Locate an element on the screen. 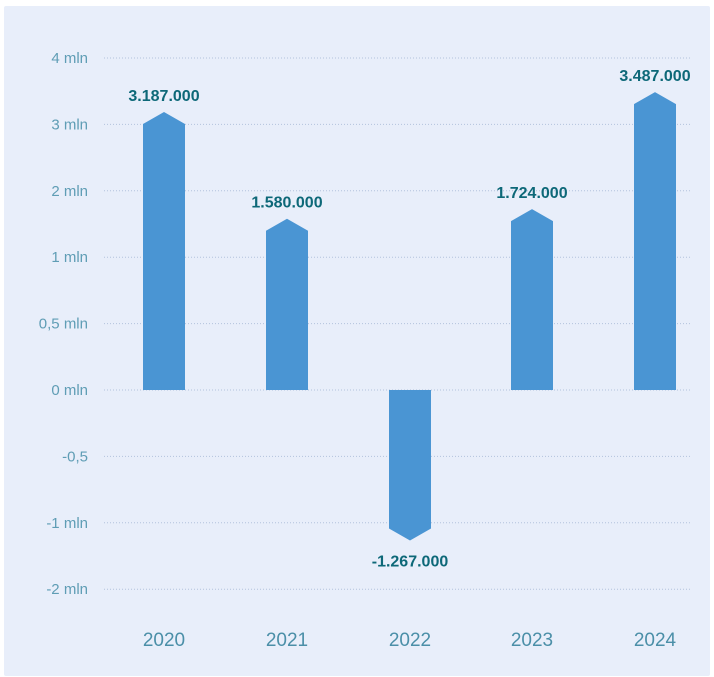 Image resolution: width=714 pixels, height=677 pixels. data-label-2020: 3.187.000 is located at coordinates (163, 96).